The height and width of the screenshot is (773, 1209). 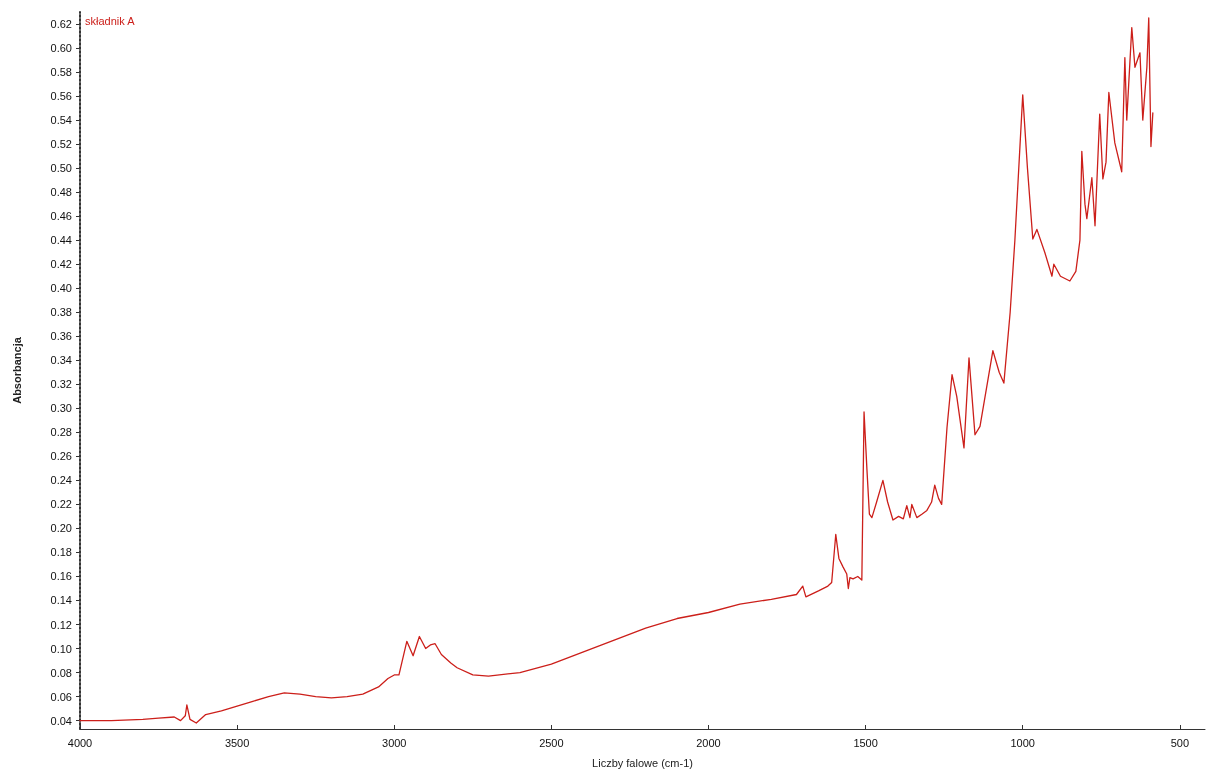 I want to click on x-tick-label: 3000, so click(x=394, y=742).